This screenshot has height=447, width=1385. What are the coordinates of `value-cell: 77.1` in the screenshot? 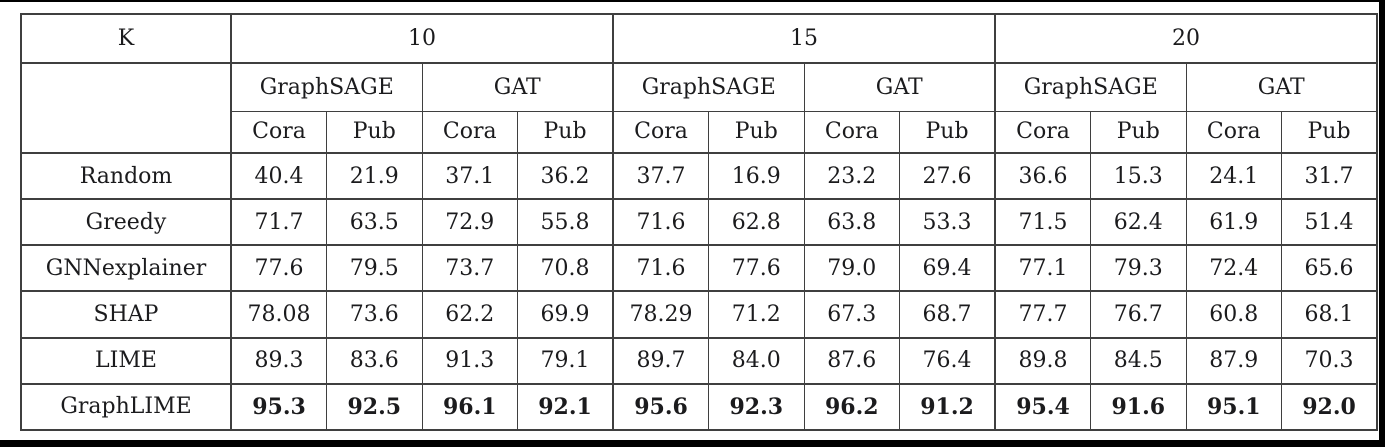 It's located at (1042, 268).